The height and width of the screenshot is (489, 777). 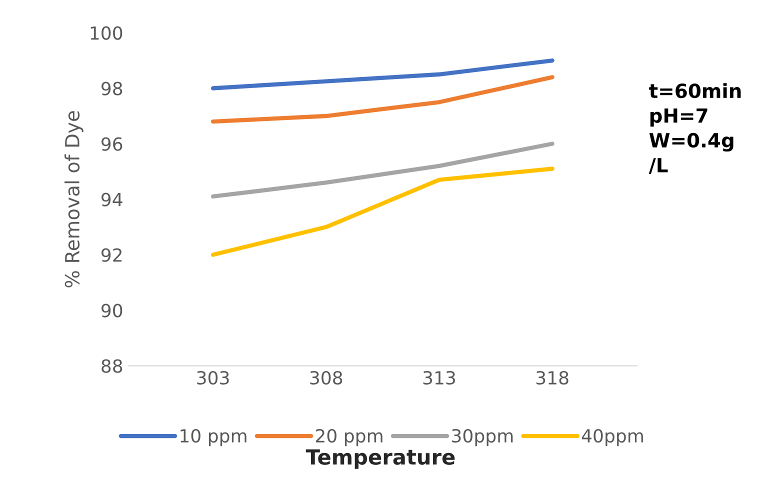 I want to click on y-tick-label: 96, so click(x=112, y=144).